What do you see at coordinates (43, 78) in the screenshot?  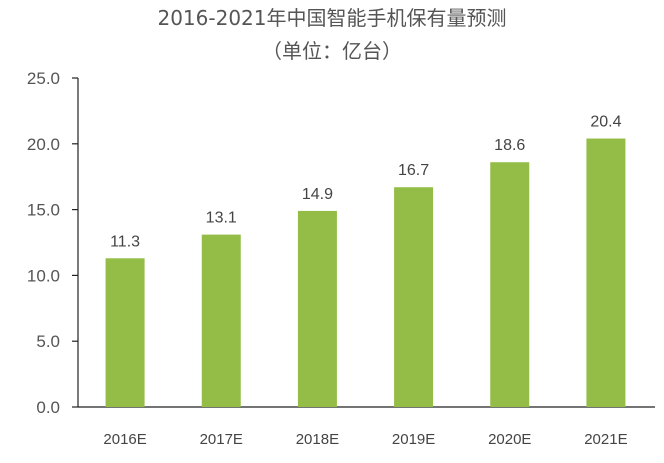 I see `y-tick-label: 25.0` at bounding box center [43, 78].